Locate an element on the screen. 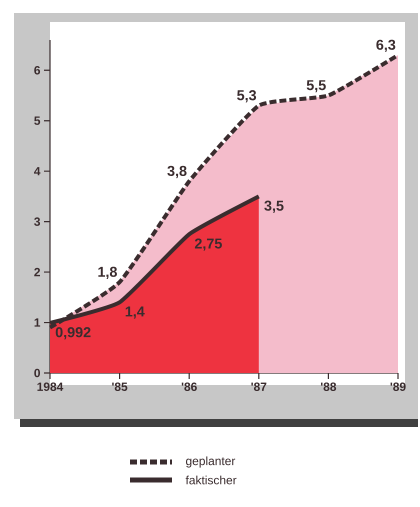 Image resolution: width=420 pixels, height=507 pixels. data-label: 5,3 is located at coordinates (246, 96).